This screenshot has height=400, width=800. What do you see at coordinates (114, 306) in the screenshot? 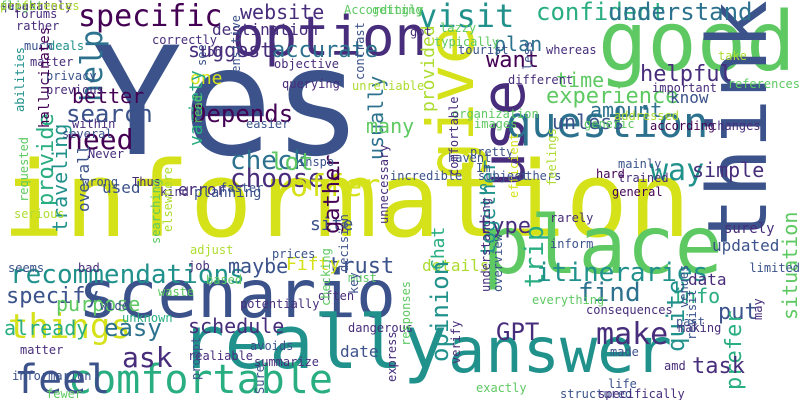
I see `word-wide: wide` at bounding box center [114, 306].